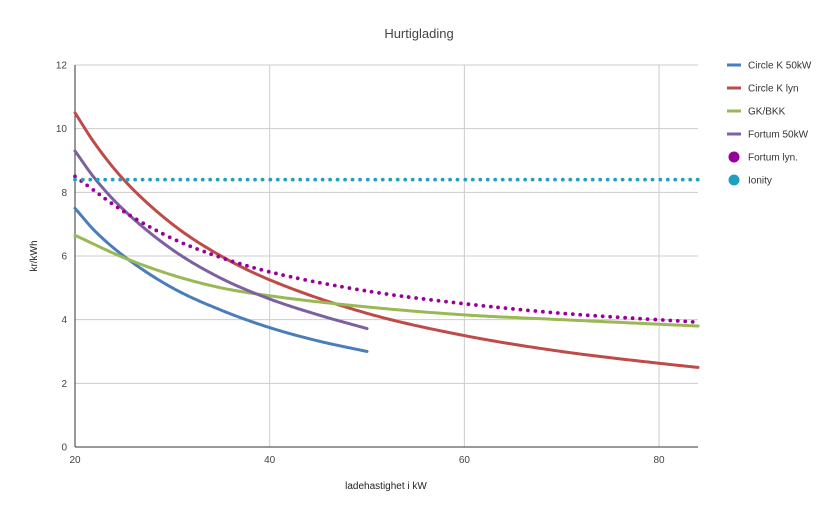  What do you see at coordinates (767, 112) in the screenshot?
I see `legend-label: GK/BKK` at bounding box center [767, 112].